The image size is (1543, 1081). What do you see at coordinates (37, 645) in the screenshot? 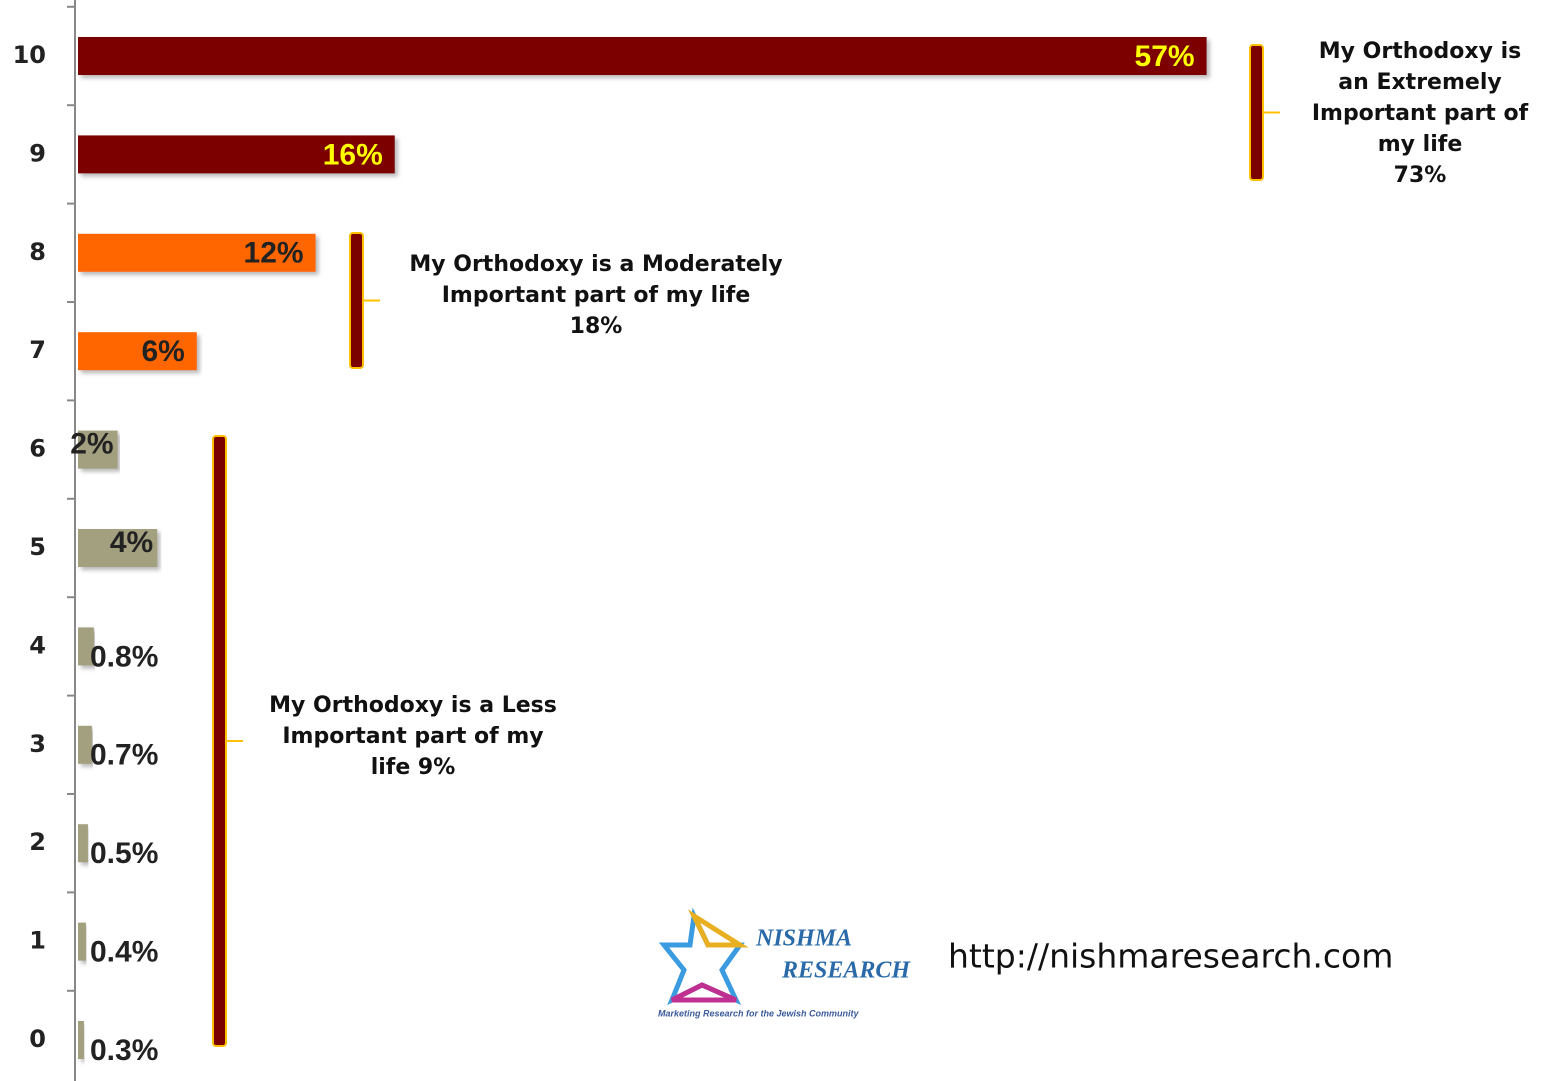
I see `y-tick-label: 4` at bounding box center [37, 645].